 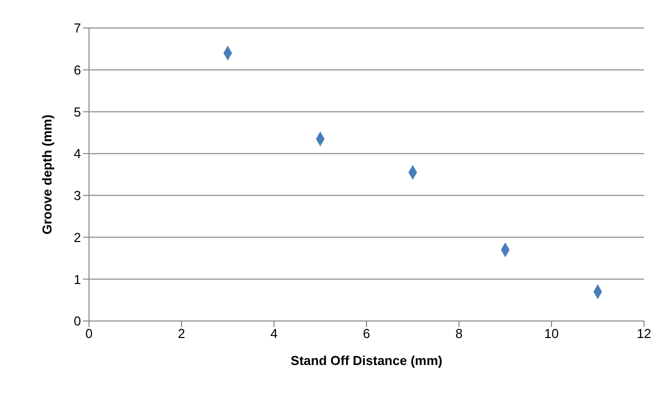 I want to click on x-tick-label: 6, so click(x=366, y=334).